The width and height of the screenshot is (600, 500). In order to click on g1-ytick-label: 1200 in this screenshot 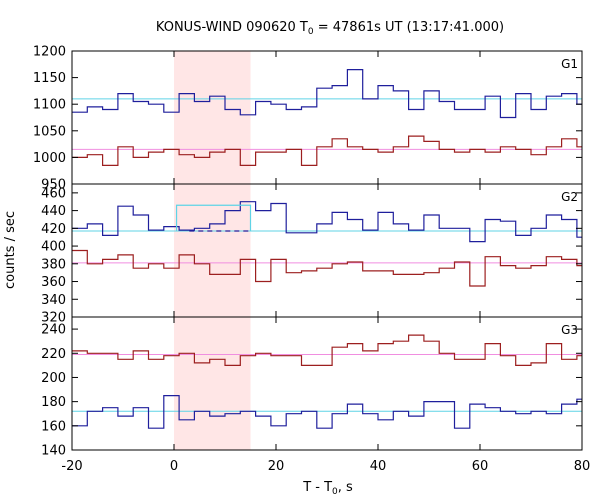, I will do `click(49, 52)`.